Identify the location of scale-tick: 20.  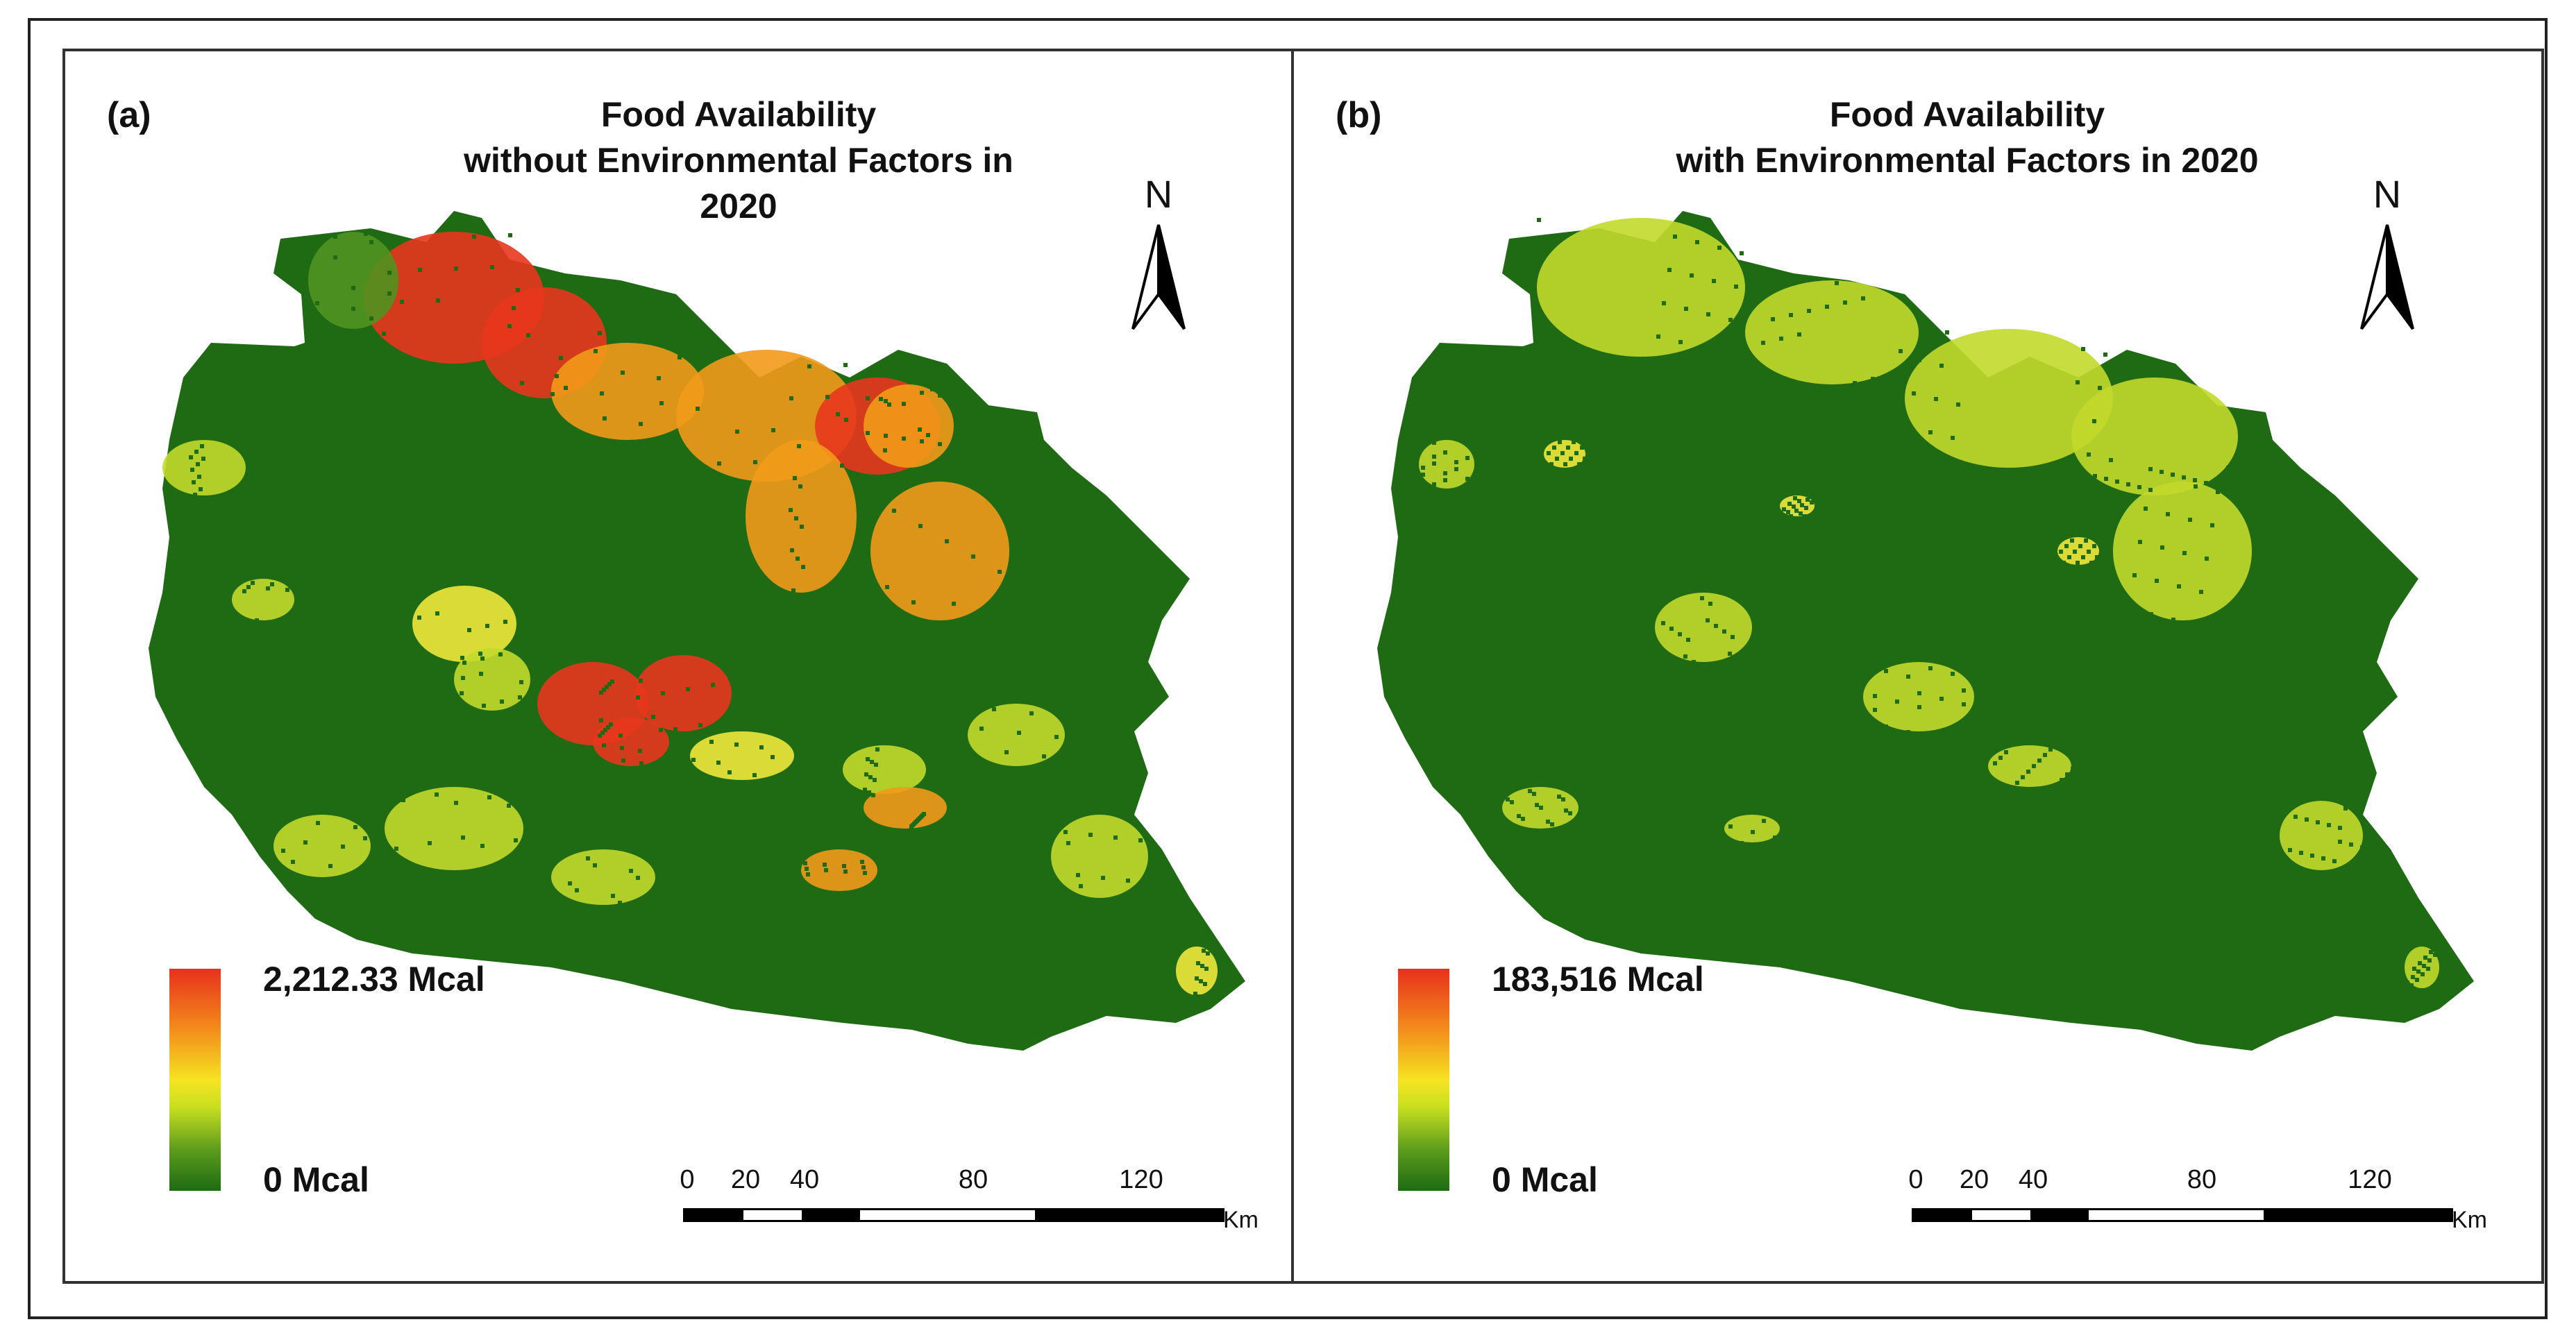
(745, 1179).